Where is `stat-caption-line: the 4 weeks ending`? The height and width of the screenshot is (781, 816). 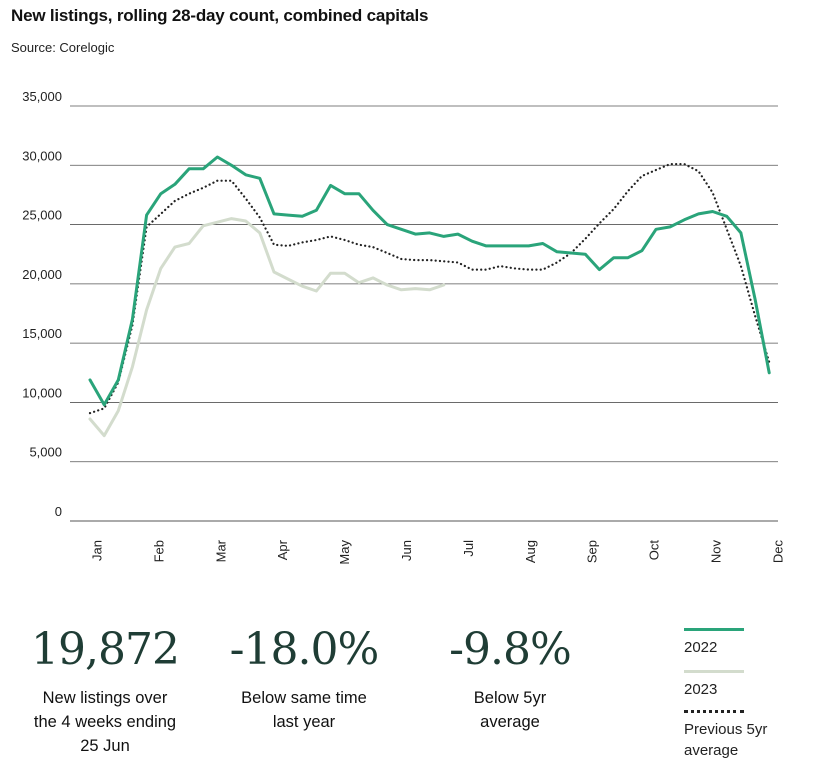
stat-caption-line: the 4 weeks ending is located at coordinates (105, 722).